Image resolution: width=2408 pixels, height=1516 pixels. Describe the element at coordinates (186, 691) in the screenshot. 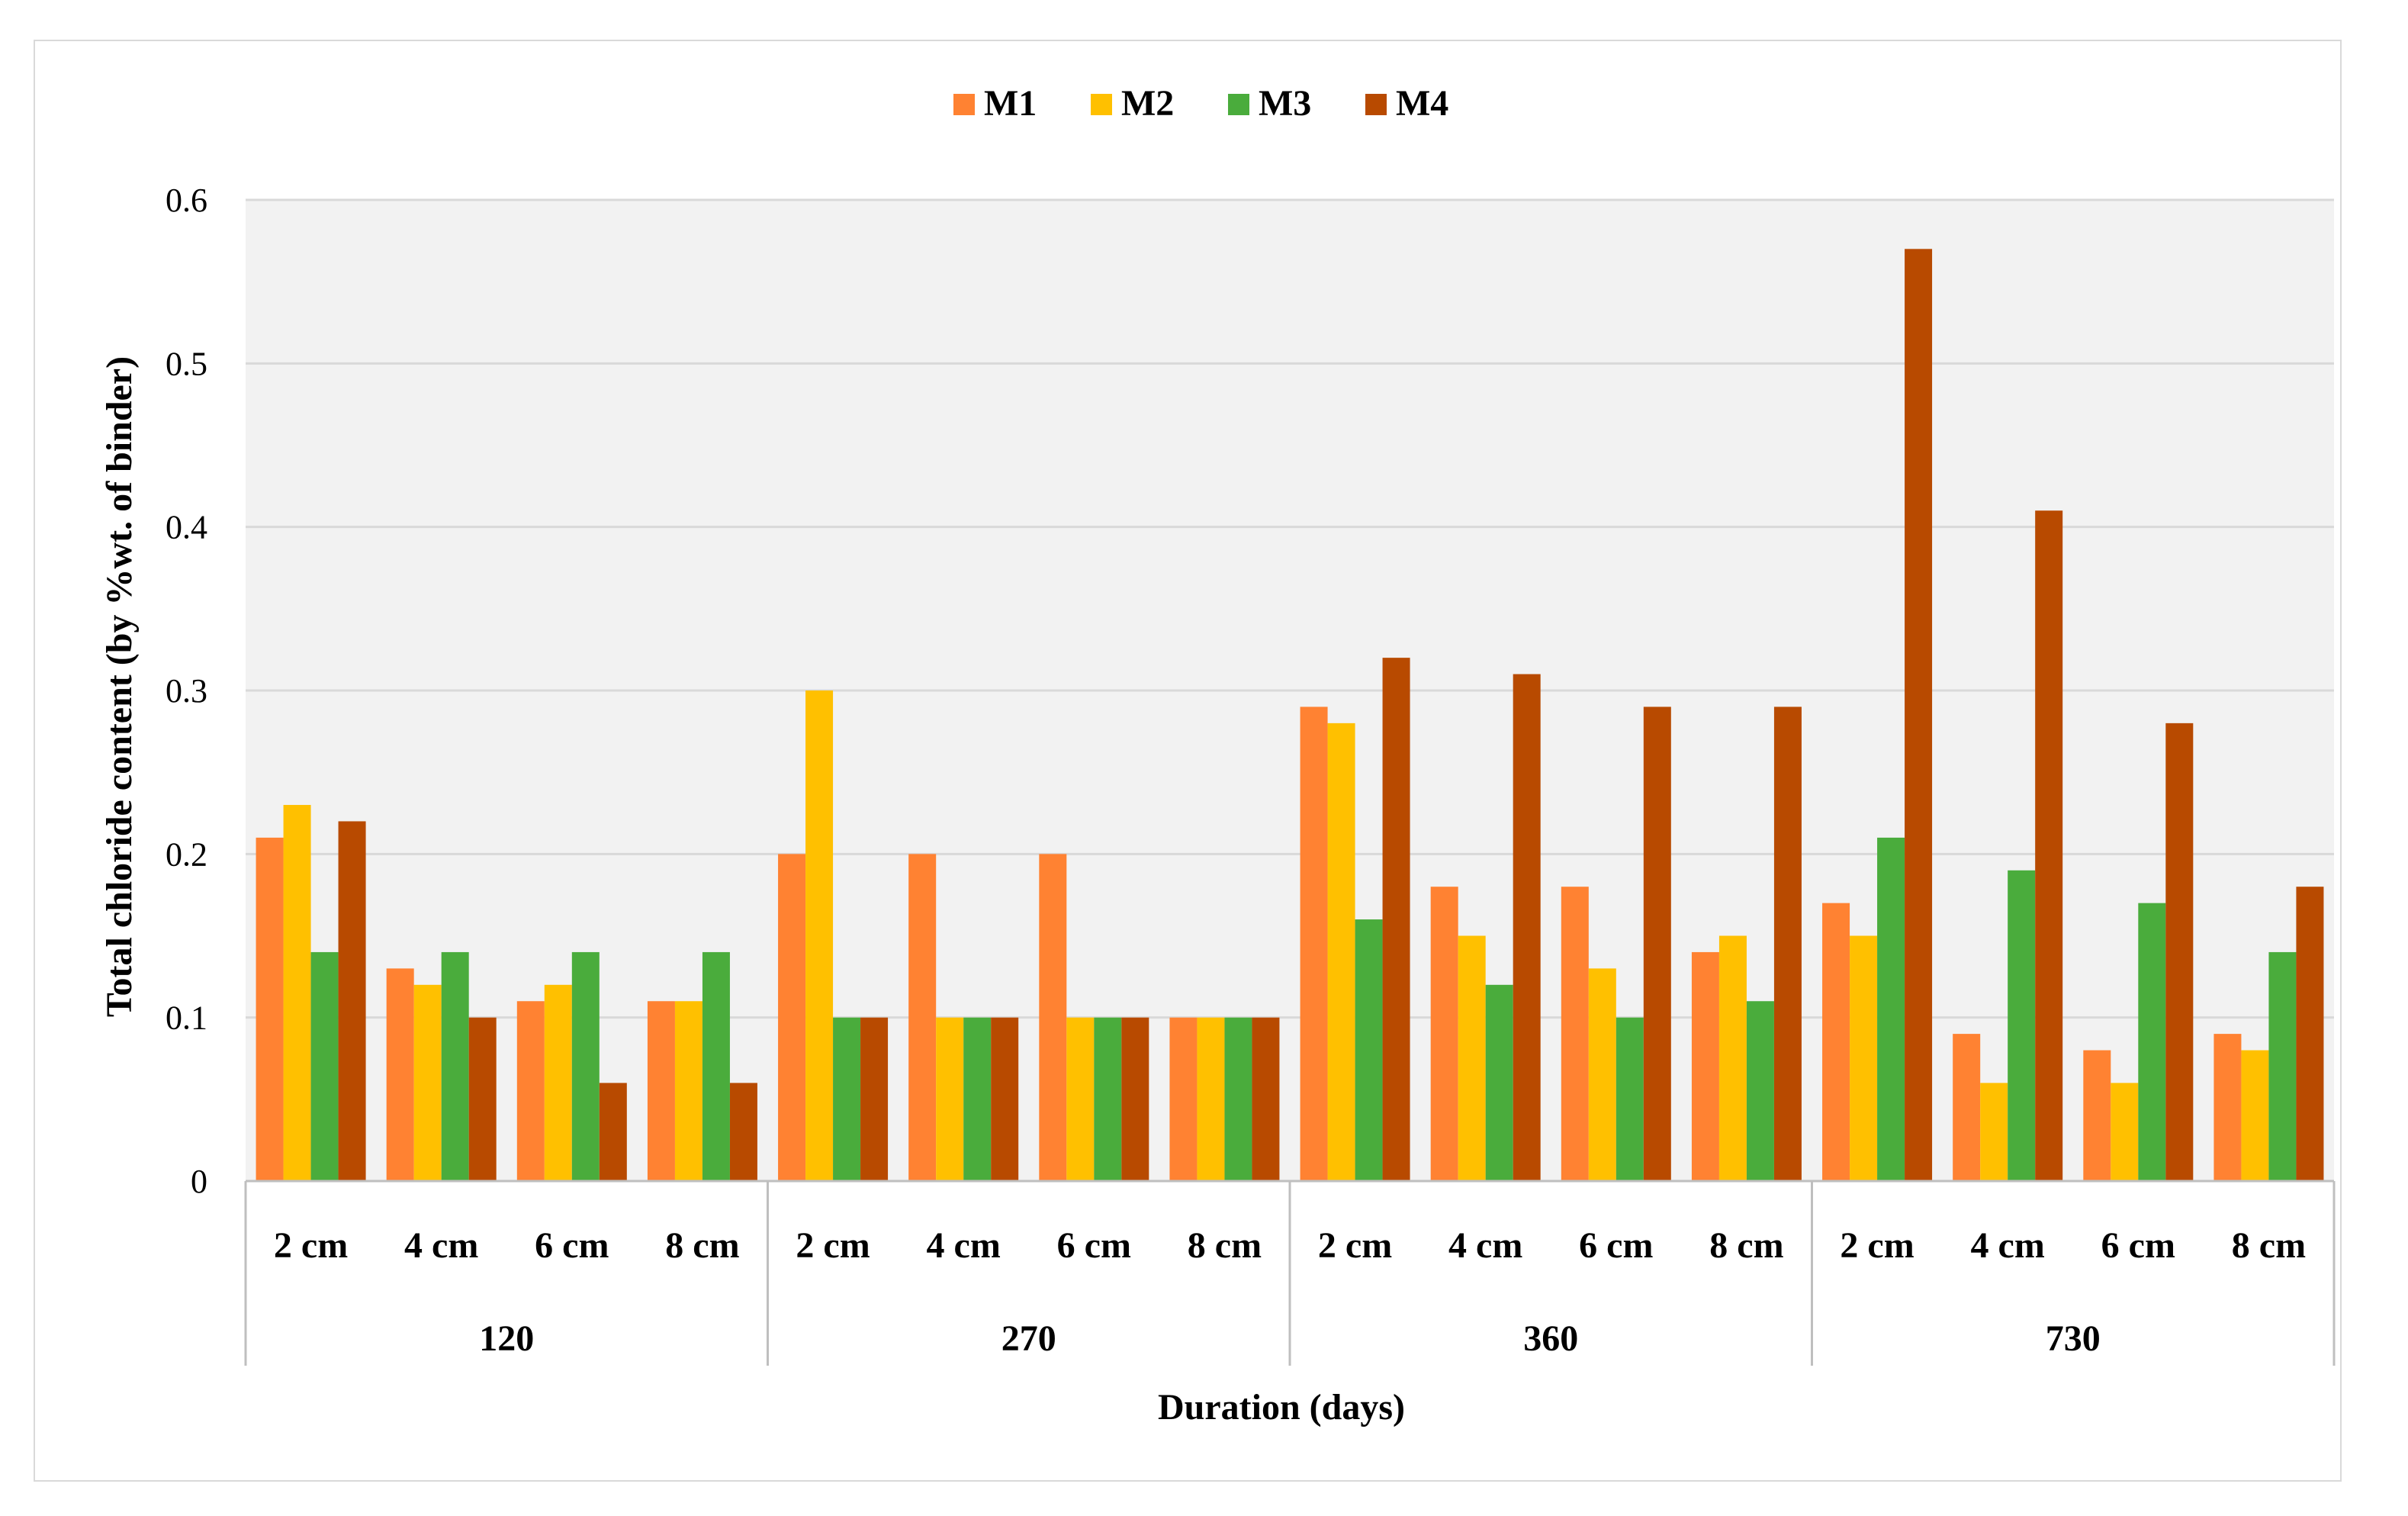

I see `y-tick-label: 0.3` at that location.